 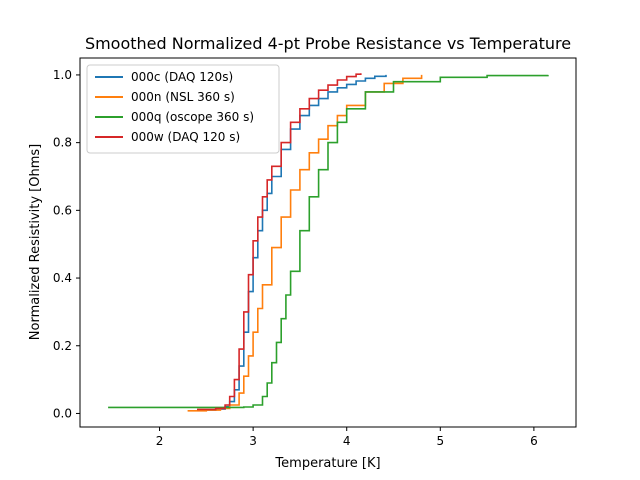 I want to click on x-axis: 2 3 4 5 6, so click(x=347, y=437).